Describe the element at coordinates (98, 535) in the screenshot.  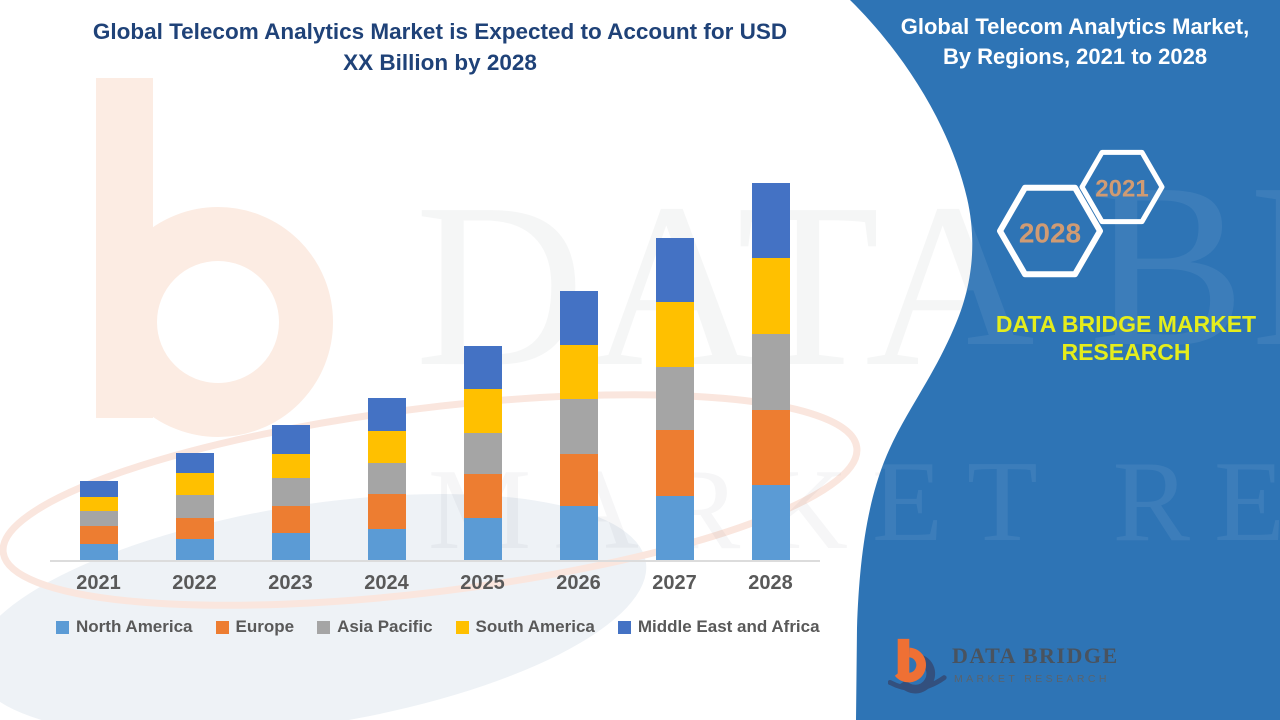
I see `bar-segment-2021-europe` at that location.